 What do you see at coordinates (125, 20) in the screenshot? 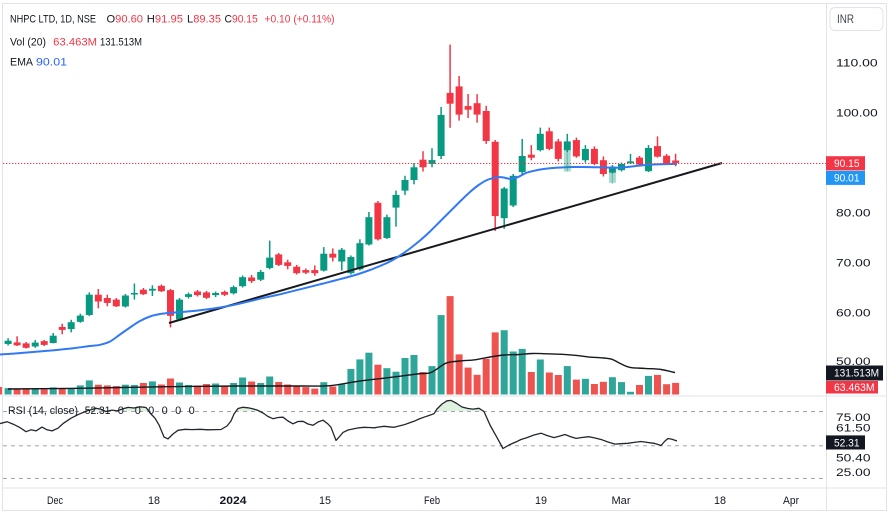
I see `svg-text: O90.60` at bounding box center [125, 20].